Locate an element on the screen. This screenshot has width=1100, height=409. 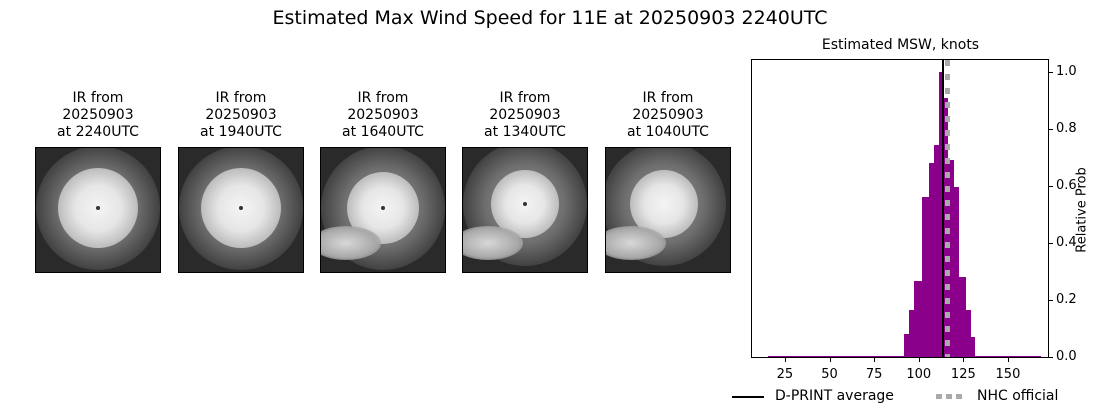
y-tick-label: 0.2 is located at coordinates (1066, 299).